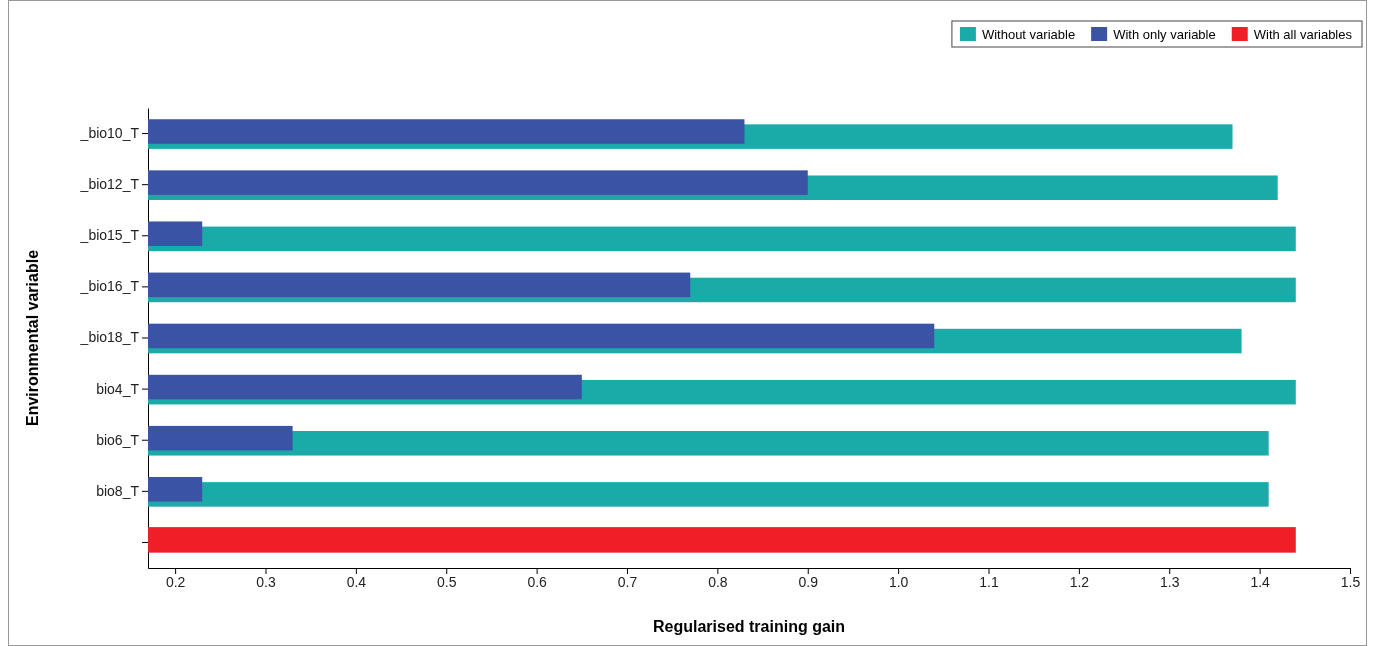  Describe the element at coordinates (749, 626) in the screenshot. I see `x-axis-title: Regularised training gain` at that location.